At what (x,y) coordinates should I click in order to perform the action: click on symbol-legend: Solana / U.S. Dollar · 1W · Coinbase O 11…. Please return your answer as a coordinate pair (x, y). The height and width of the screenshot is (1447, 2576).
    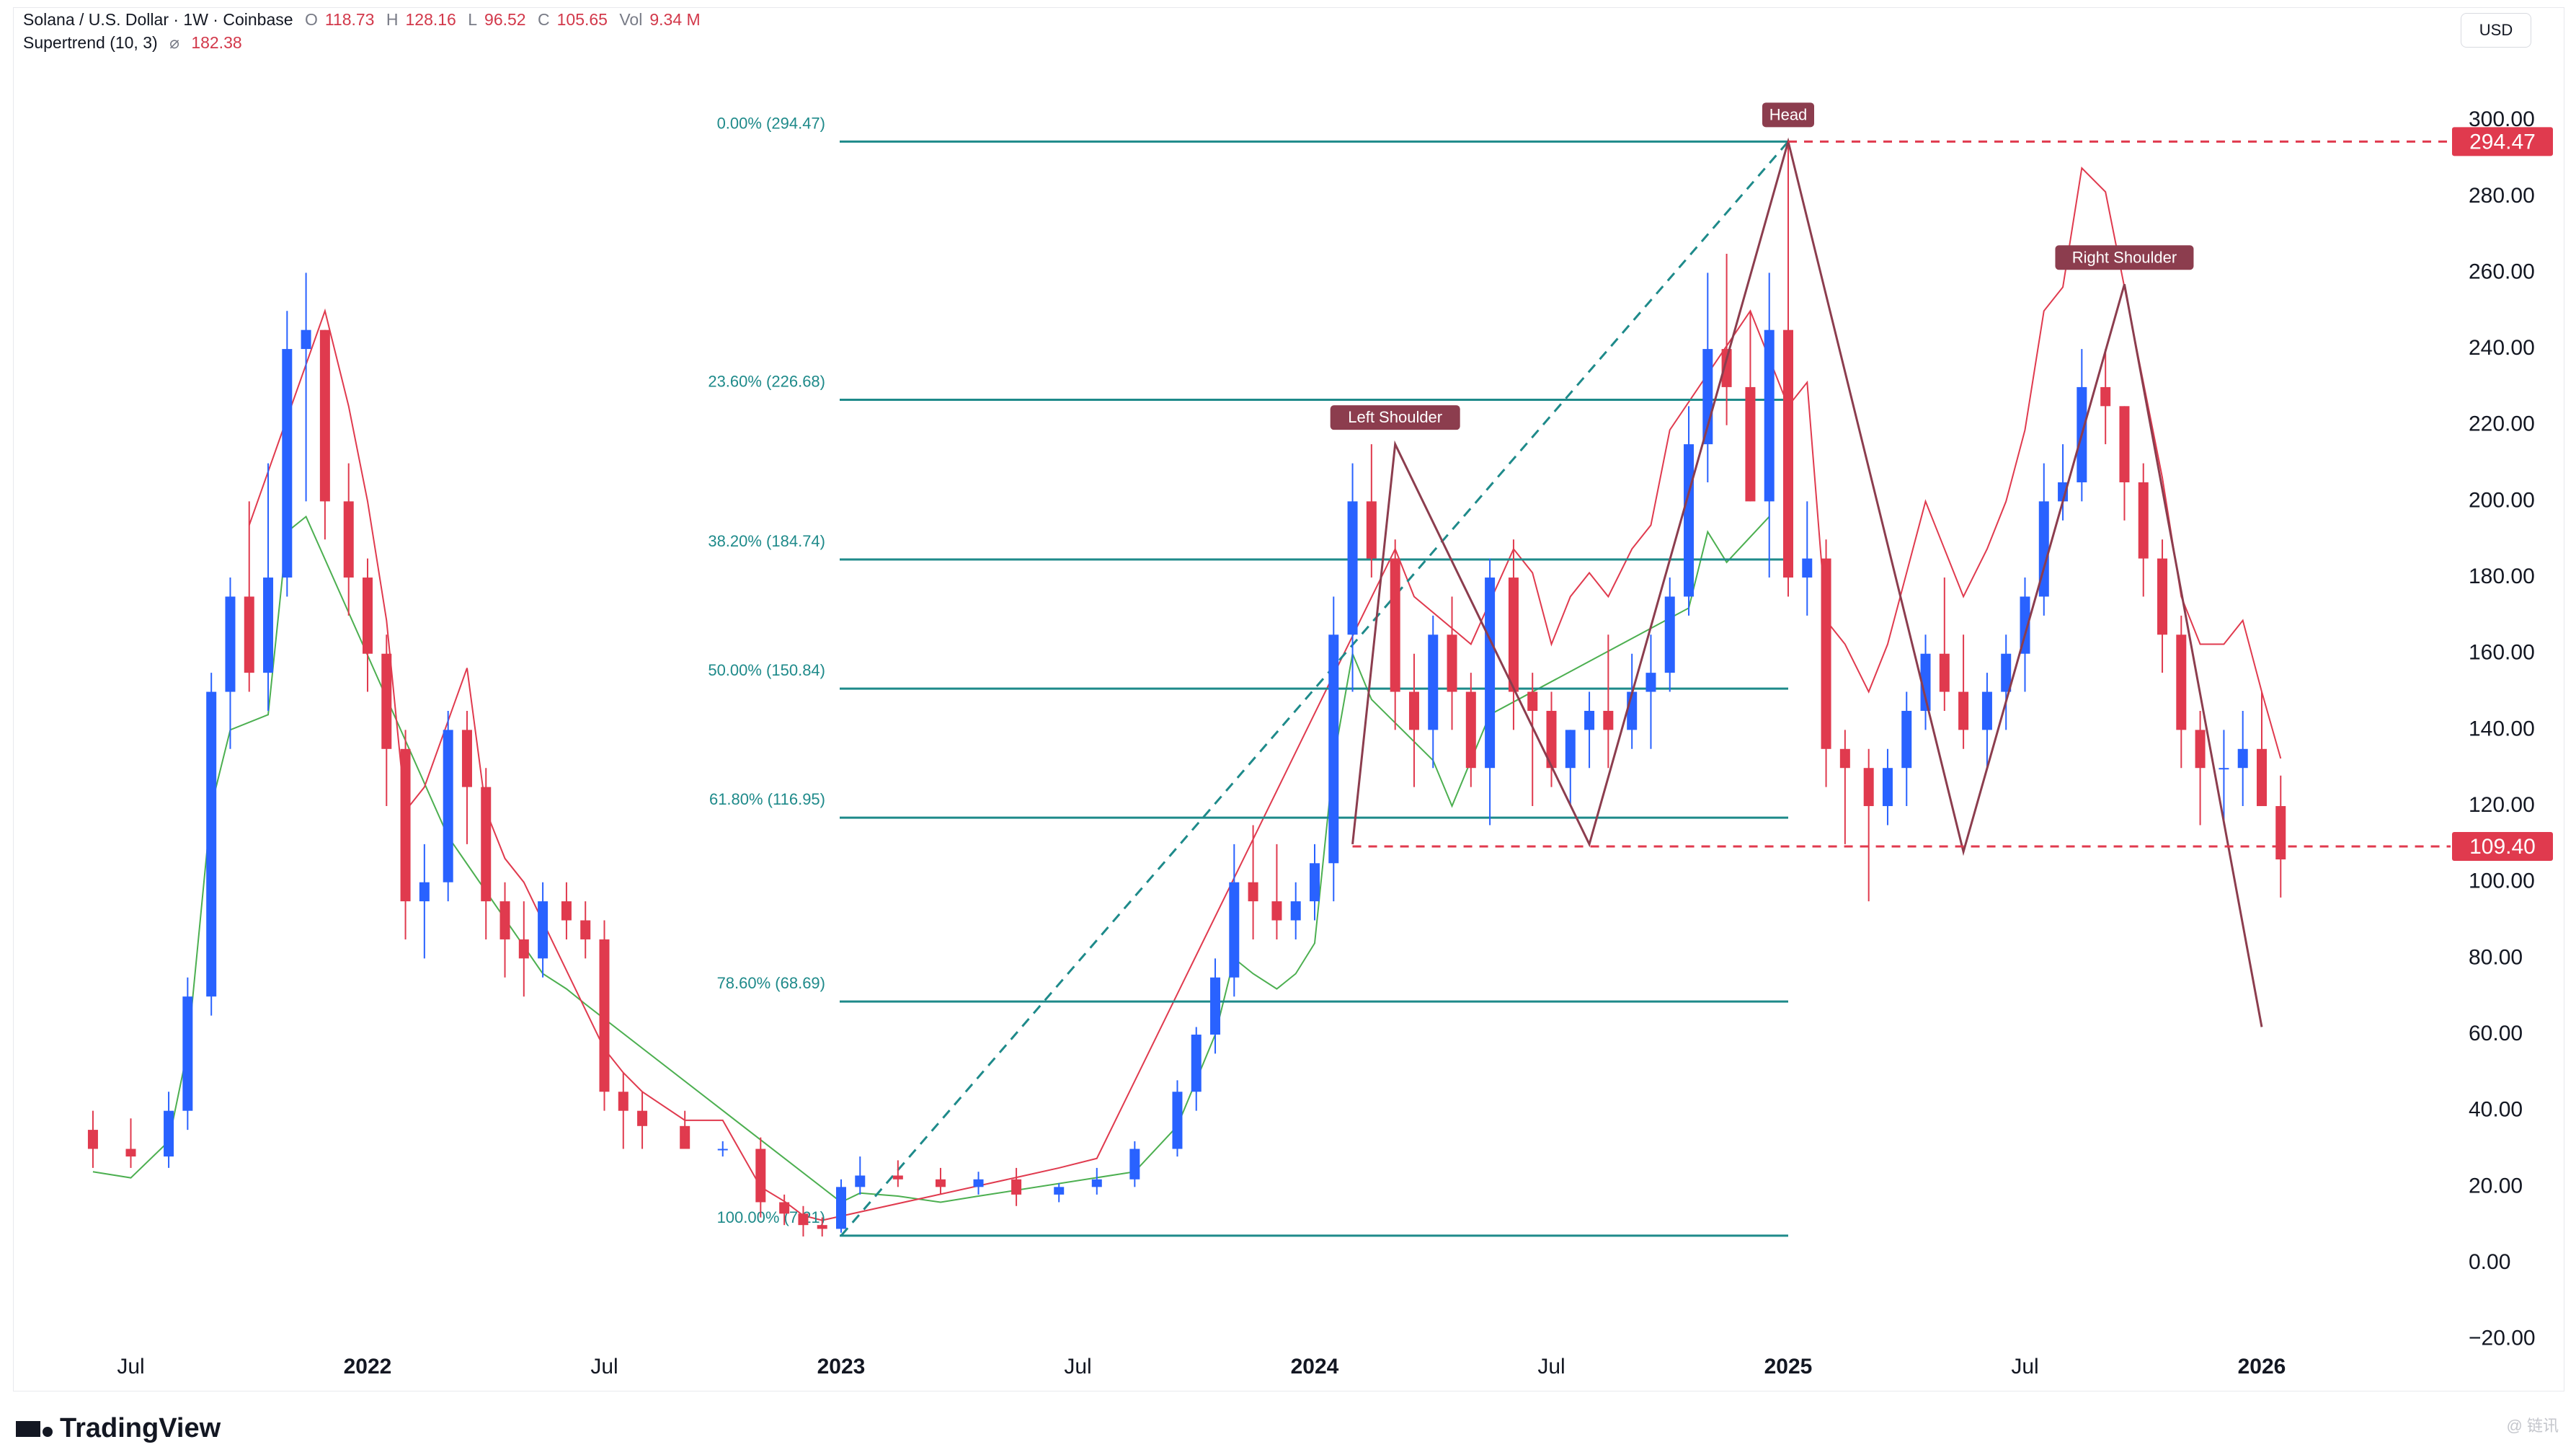
    Looking at the image, I should click on (362, 19).